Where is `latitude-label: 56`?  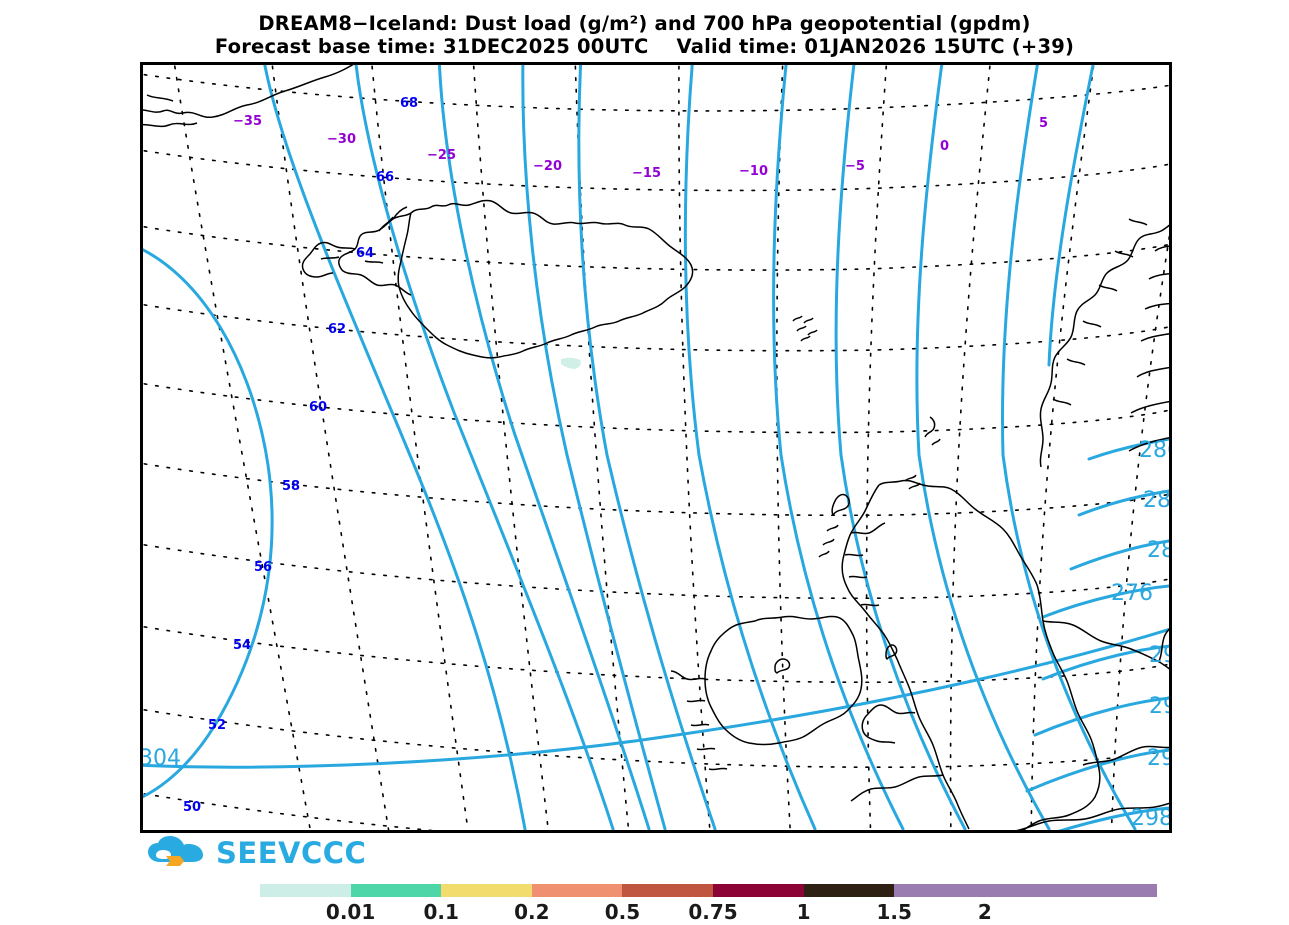
latitude-label: 56 is located at coordinates (263, 567).